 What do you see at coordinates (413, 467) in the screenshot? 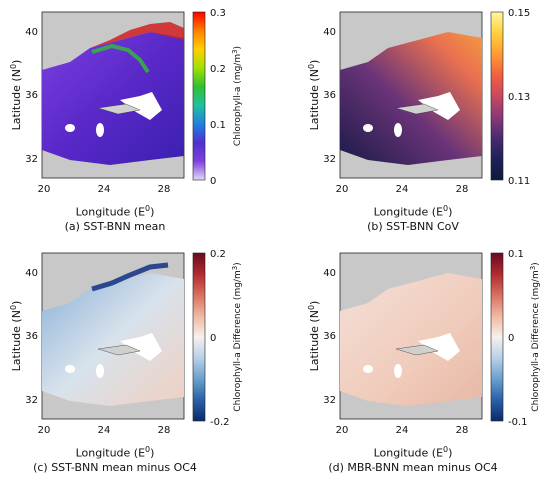
I see `panel-caption: (d) MBR-BNN mean minus OC4` at bounding box center [413, 467].